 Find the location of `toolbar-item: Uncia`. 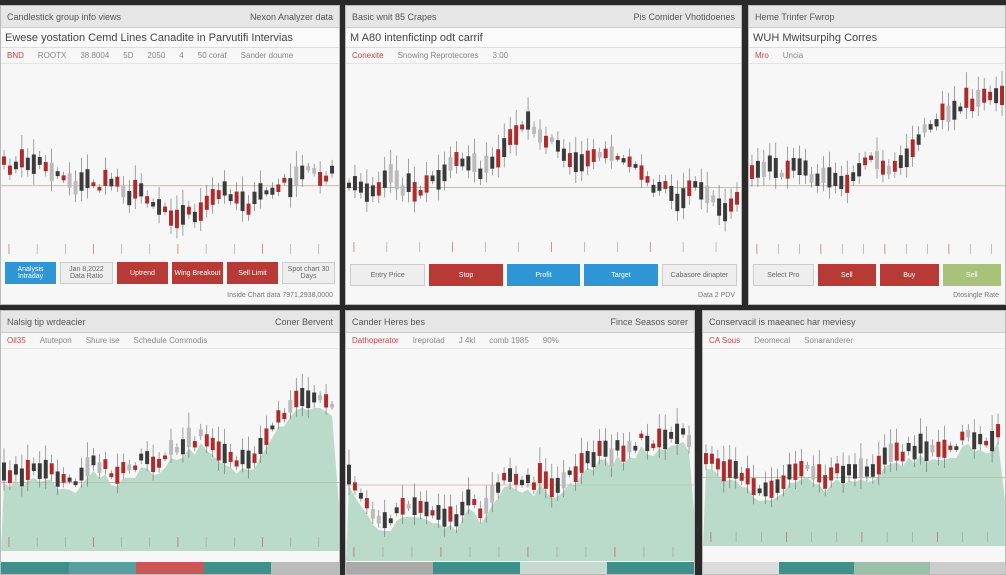

toolbar-item: Uncia is located at coordinates (793, 55).